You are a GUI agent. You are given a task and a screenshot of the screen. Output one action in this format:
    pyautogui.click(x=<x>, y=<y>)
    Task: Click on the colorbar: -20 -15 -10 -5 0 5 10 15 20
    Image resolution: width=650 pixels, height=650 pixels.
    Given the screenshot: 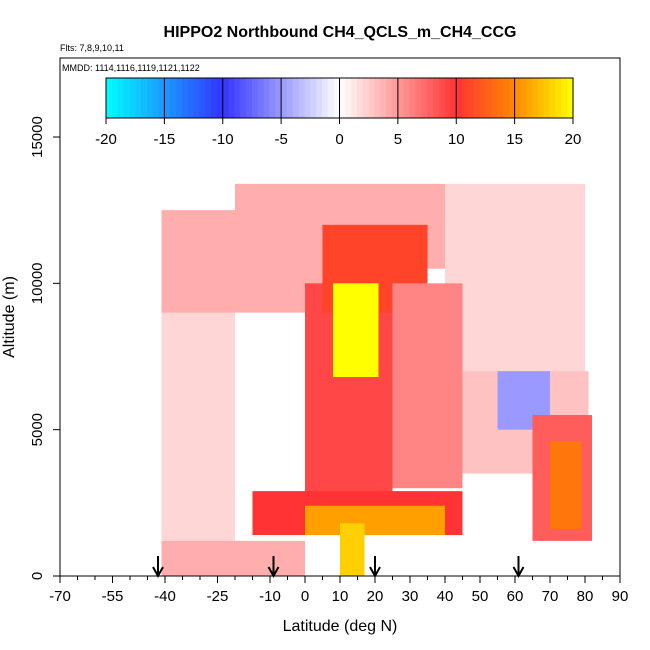 What is the action you would take?
    pyautogui.click(x=338, y=112)
    